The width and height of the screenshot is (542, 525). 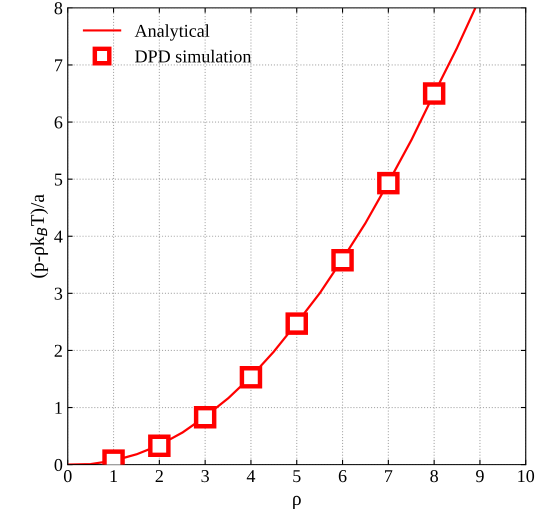 What do you see at coordinates (58, 65) in the screenshot?
I see `y-tick-label: 7` at bounding box center [58, 65].